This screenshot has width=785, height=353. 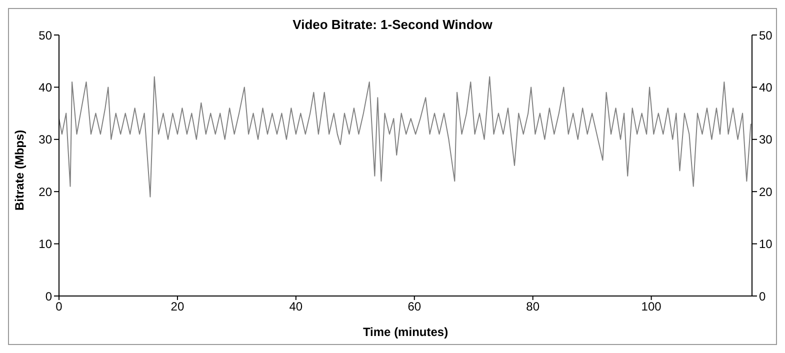 What do you see at coordinates (45, 244) in the screenshot?
I see `y-tick-label: 10` at bounding box center [45, 244].